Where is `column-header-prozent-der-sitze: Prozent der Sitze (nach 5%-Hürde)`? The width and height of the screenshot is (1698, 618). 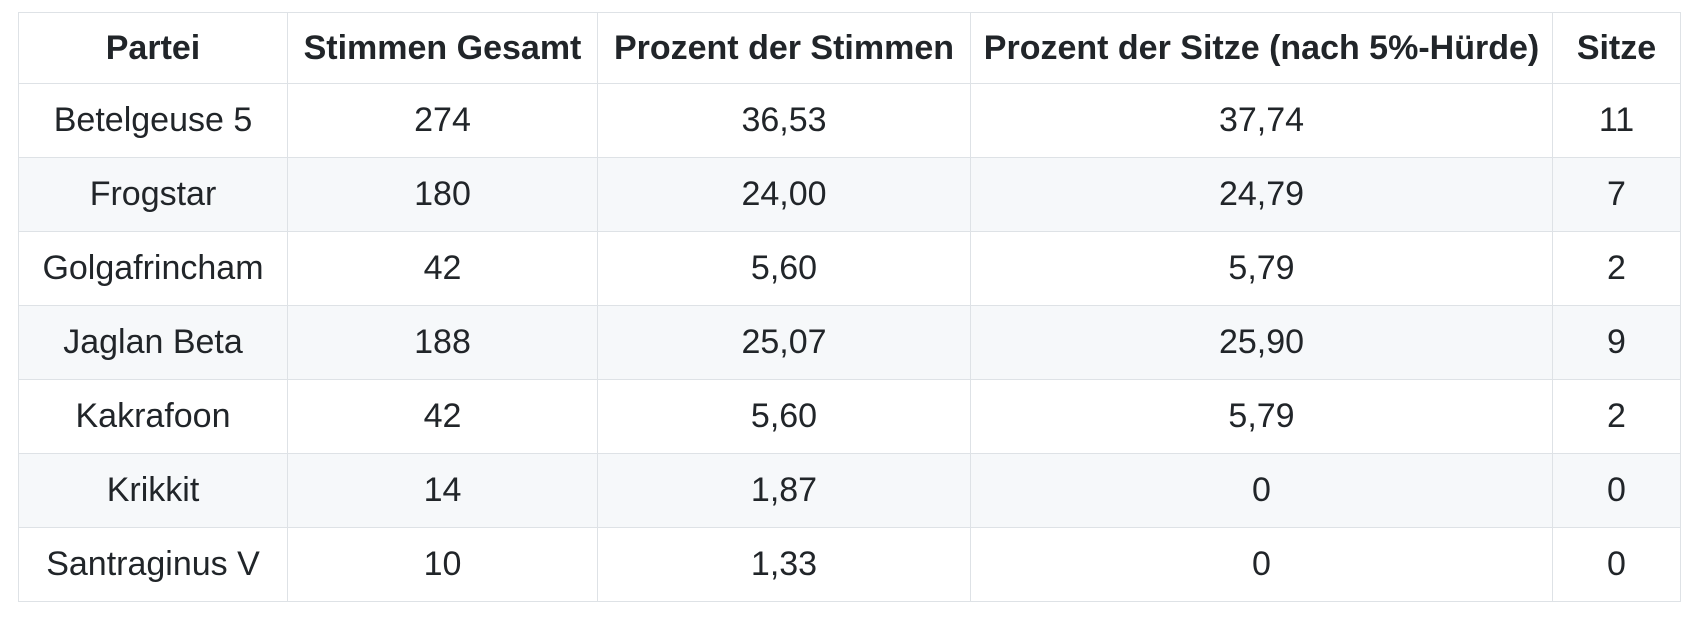
column-header-prozent-der-sitze: Prozent der Sitze (nach 5%-Hürde) is located at coordinates (1261, 48).